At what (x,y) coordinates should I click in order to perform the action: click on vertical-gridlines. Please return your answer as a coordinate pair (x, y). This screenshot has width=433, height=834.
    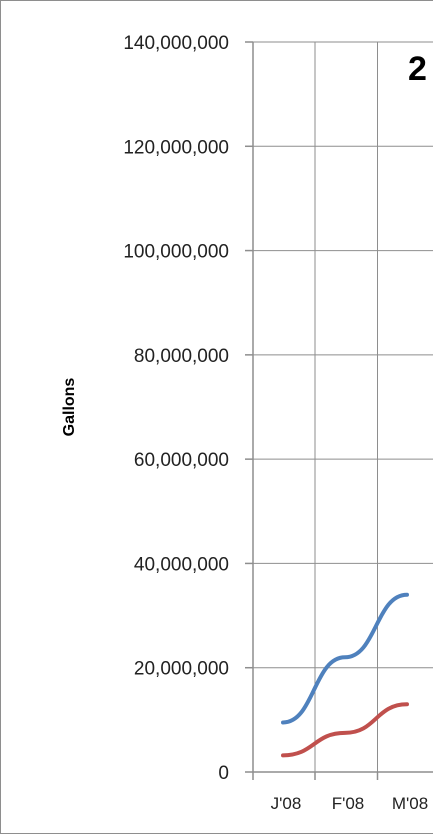
    Looking at the image, I should click on (346, 407).